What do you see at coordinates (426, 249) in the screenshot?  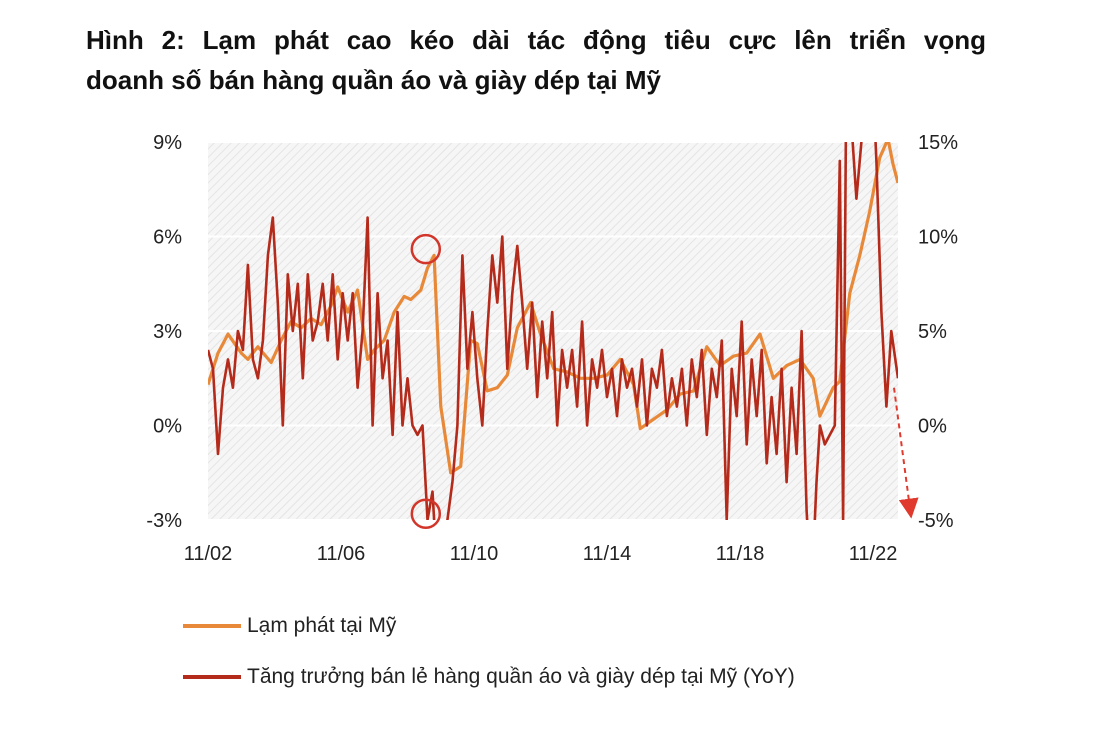 I see `annotation-circle-peak` at bounding box center [426, 249].